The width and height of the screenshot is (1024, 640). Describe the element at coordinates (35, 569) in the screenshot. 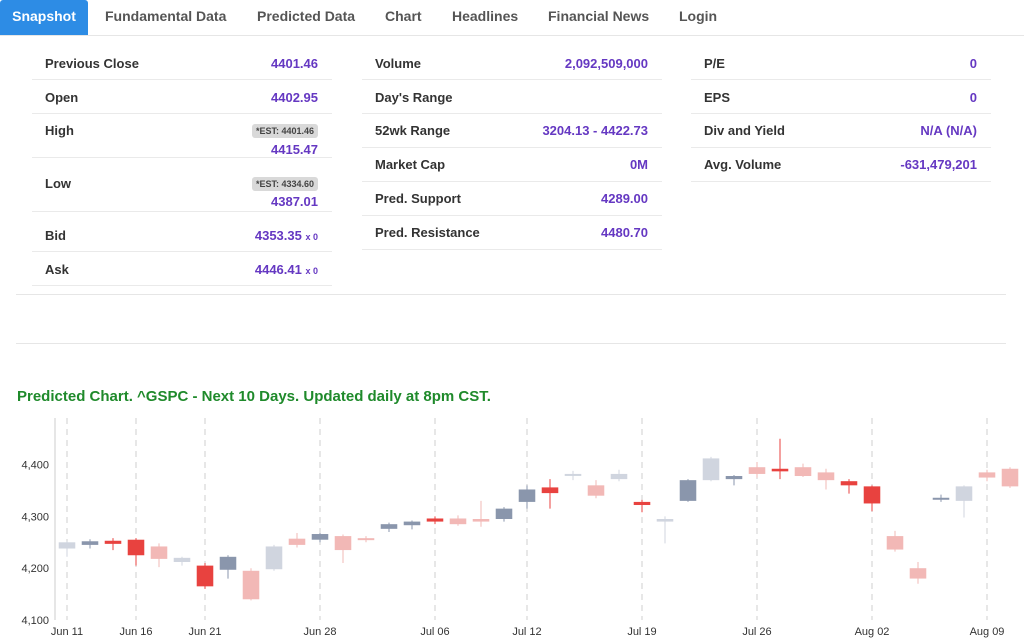

I see `y-tick-label: 4,200` at that location.